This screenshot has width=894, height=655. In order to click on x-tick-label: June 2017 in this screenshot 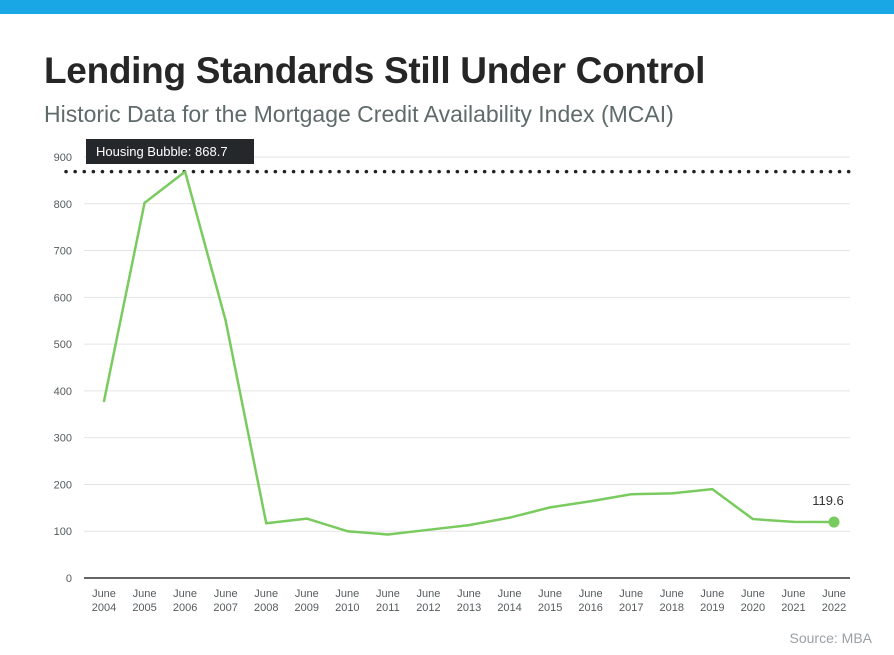, I will do `click(631, 601)`.